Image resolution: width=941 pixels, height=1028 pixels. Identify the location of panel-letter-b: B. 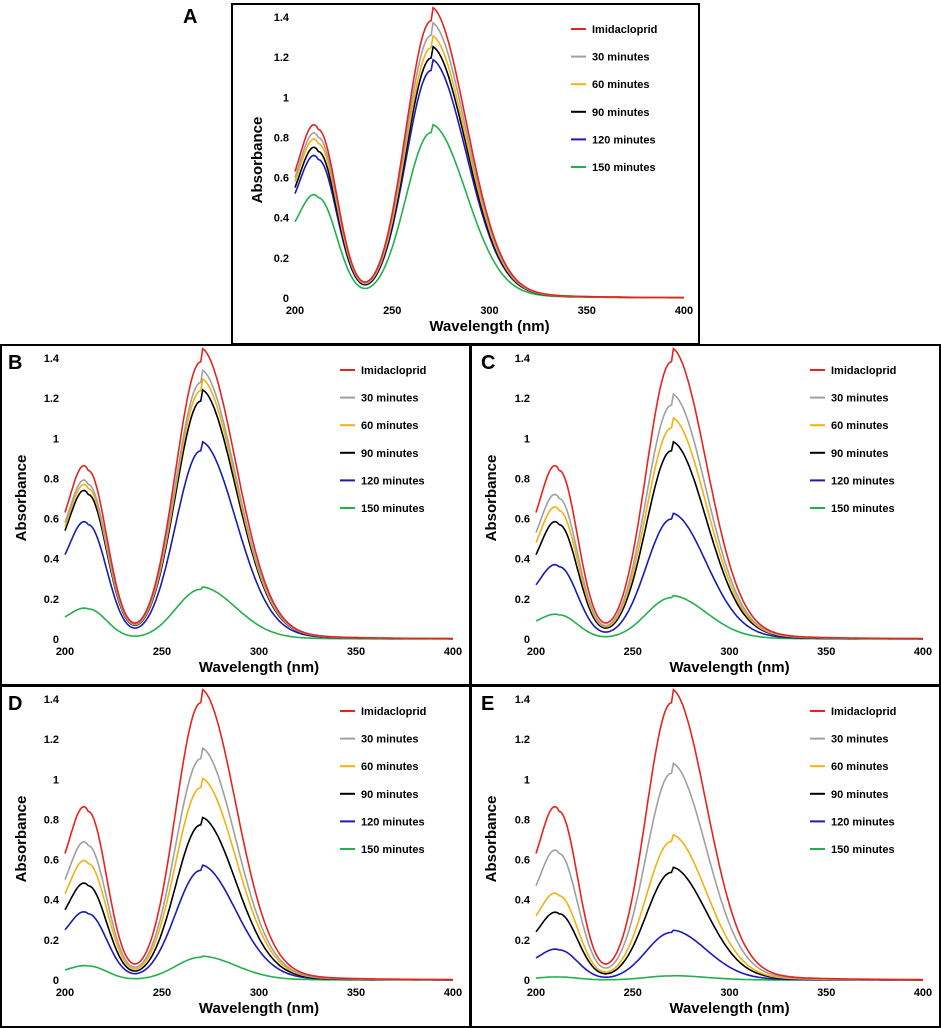
(15, 363).